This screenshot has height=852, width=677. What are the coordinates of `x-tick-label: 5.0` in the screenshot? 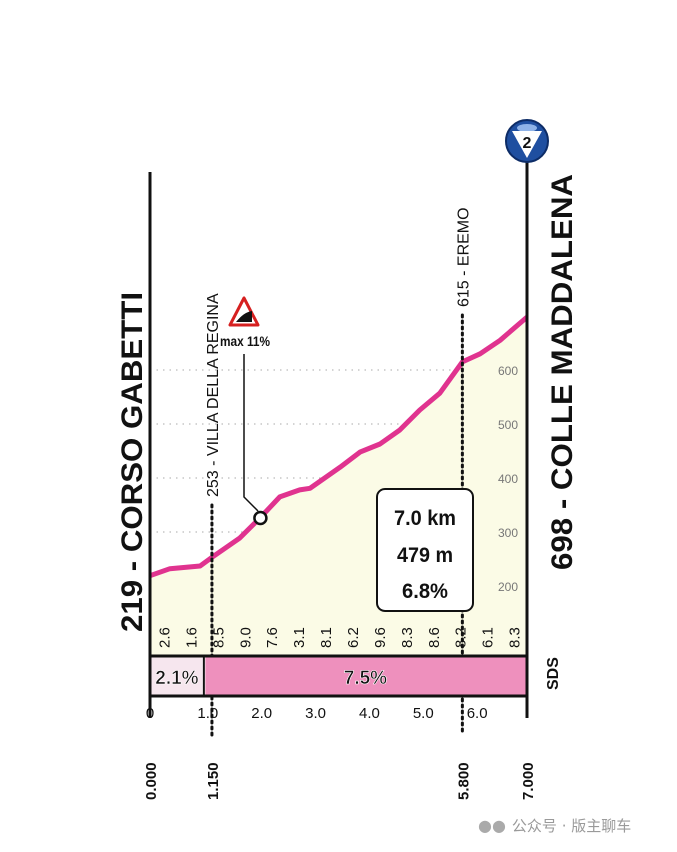 It's located at (423, 713).